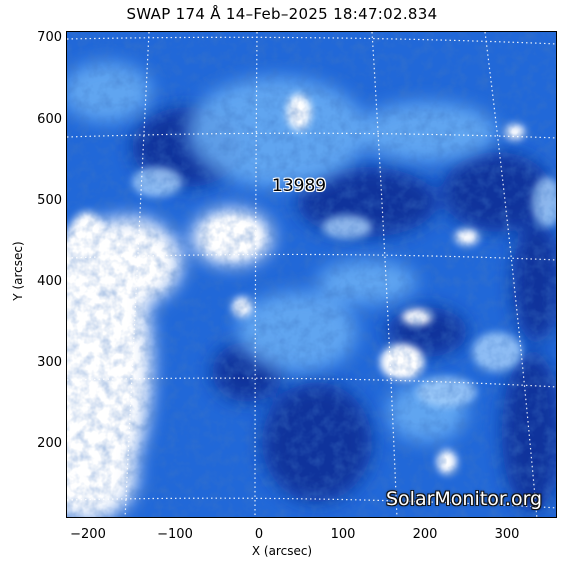 The height and width of the screenshot is (564, 564). Describe the element at coordinates (49, 281) in the screenshot. I see `y-tick-label: 400` at that location.